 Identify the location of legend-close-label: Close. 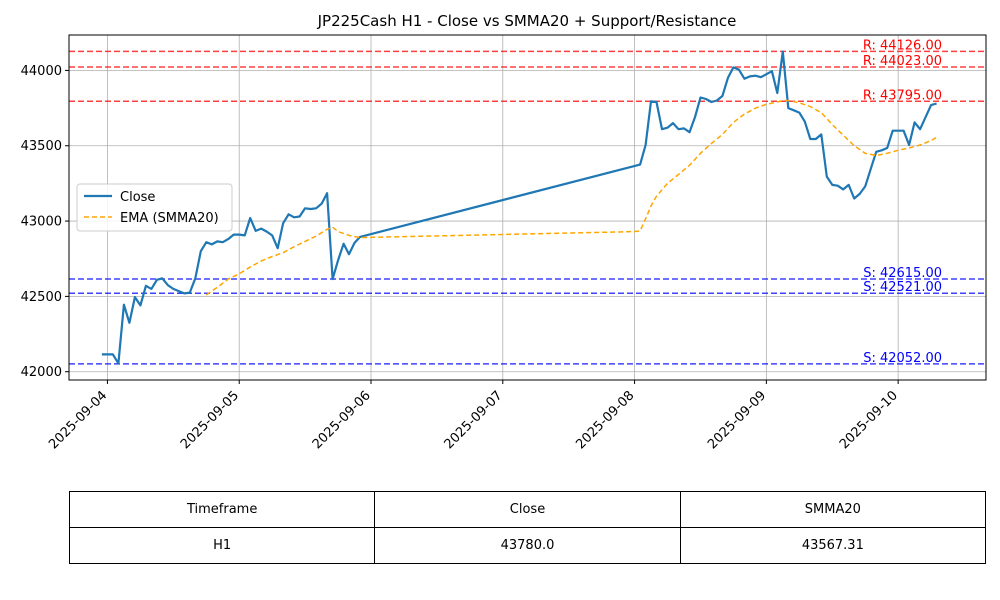
(137, 197).